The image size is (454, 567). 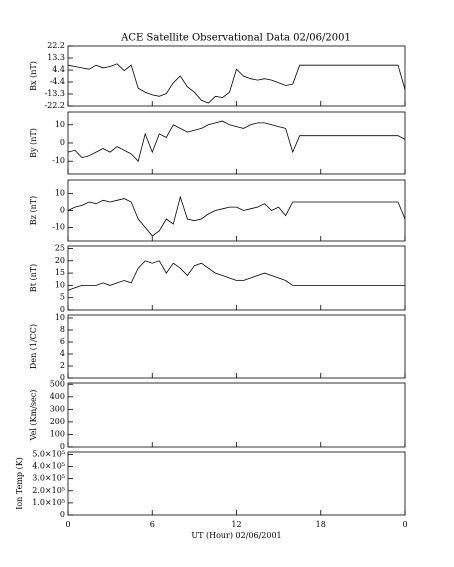 What do you see at coordinates (62, 341) in the screenshot?
I see `y-tick-label: 6` at bounding box center [62, 341].